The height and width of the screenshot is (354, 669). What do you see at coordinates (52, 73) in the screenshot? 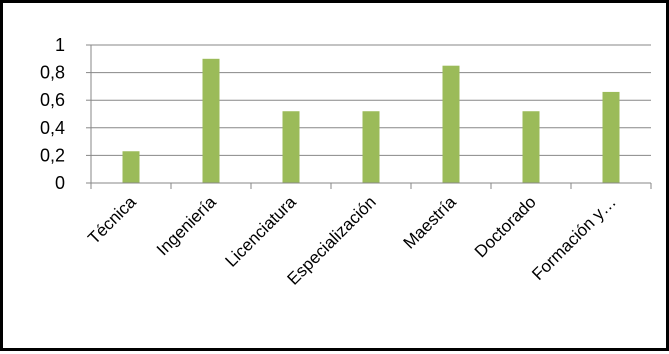
I see `y-tick-label: 0,8` at bounding box center [52, 73].